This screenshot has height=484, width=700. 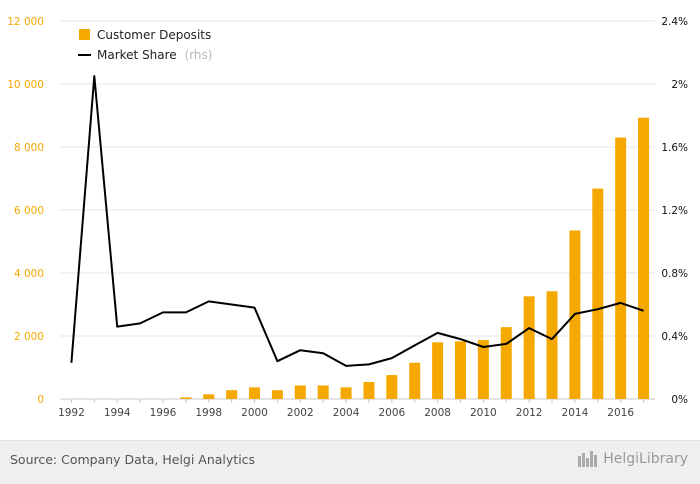 What do you see at coordinates (529, 413) in the screenshot?
I see `x-tick-label: 2012` at bounding box center [529, 413].